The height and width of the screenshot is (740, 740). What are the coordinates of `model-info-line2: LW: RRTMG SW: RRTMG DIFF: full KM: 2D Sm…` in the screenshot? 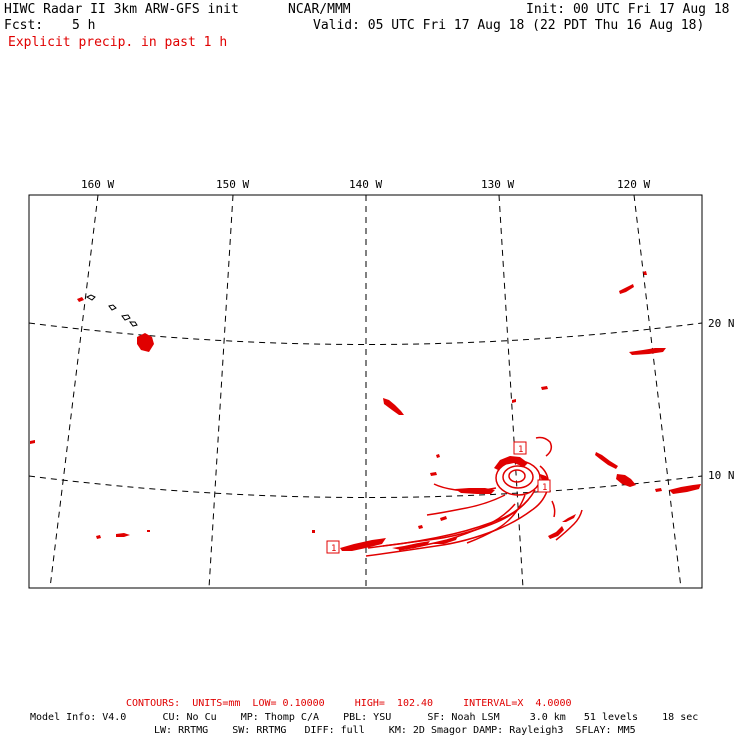 It's located at (395, 730).